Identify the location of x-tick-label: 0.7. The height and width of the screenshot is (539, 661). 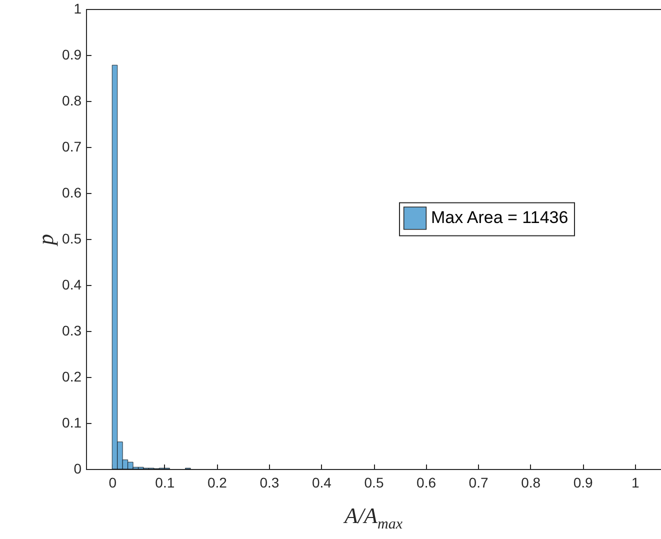
(478, 482).